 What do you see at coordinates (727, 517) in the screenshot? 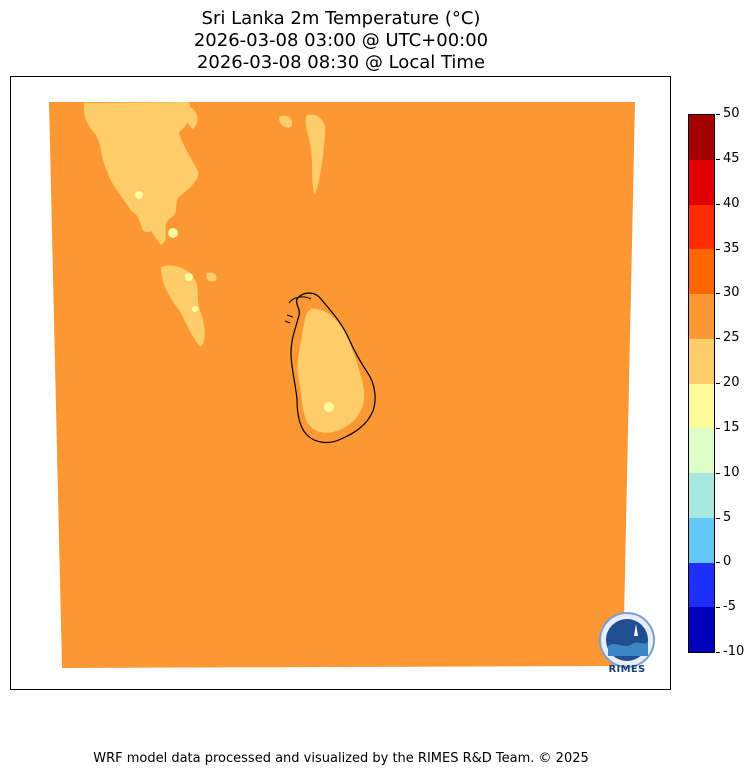
I see `tick-label: 5` at bounding box center [727, 517].